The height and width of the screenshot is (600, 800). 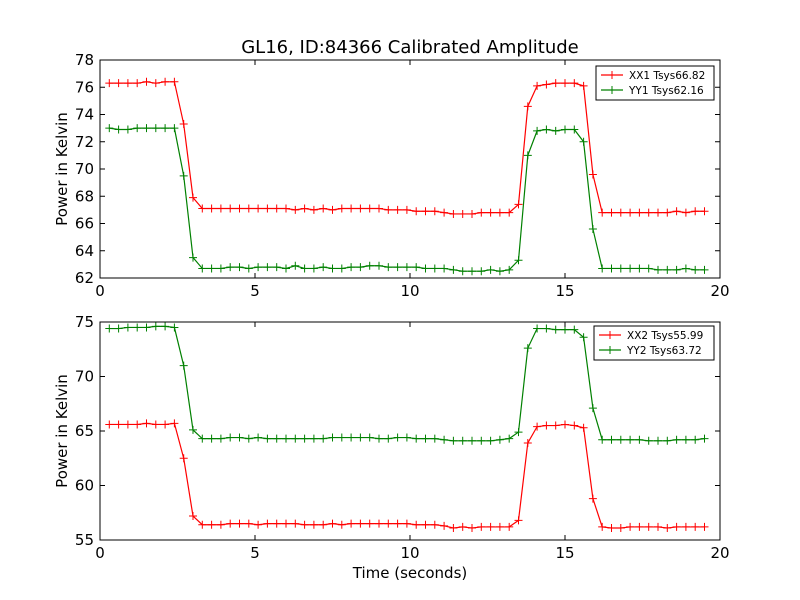 I want to click on top-legend-label-1: XX1 Tsys66.82, so click(x=667, y=76).